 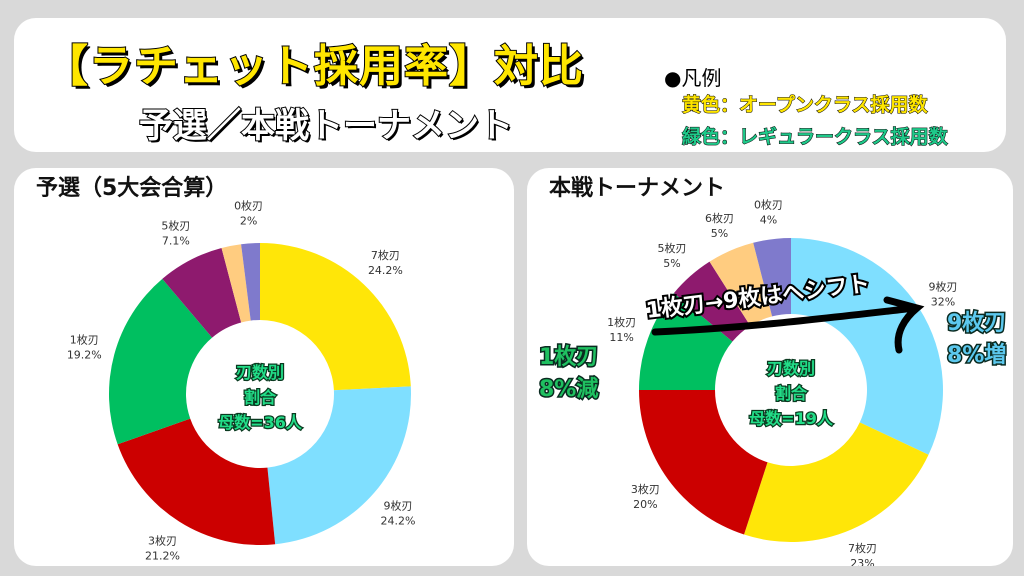 I want to click on slice-value-label: 11%, so click(x=621, y=337).